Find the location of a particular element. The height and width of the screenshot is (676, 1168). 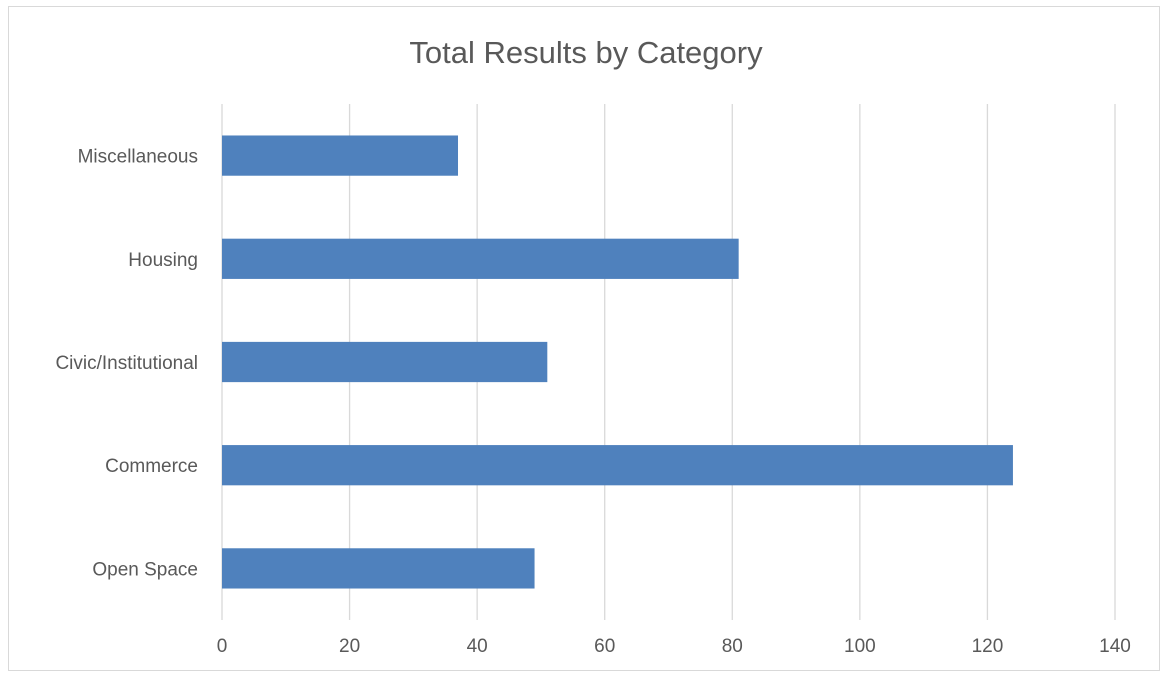

bar-miscellaneous is located at coordinates (340, 155).